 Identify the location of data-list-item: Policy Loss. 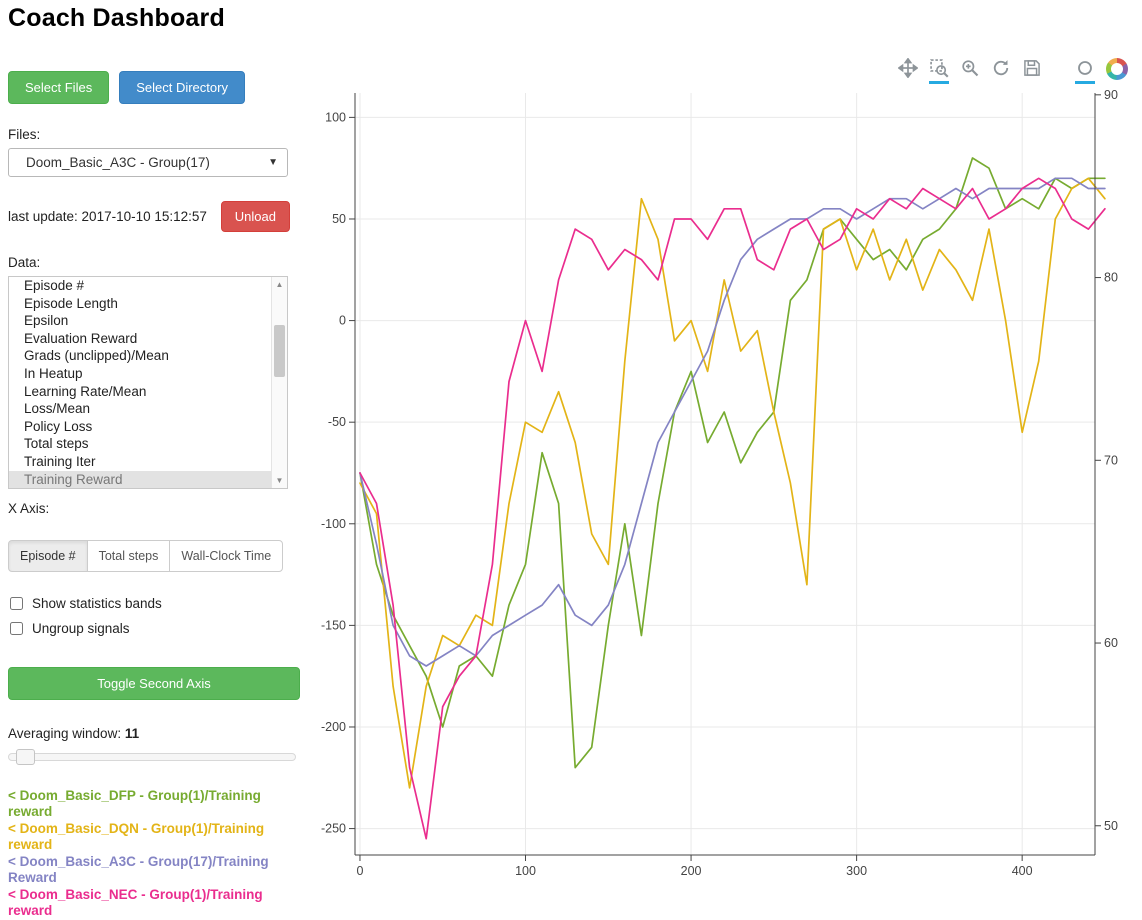
(58, 426).